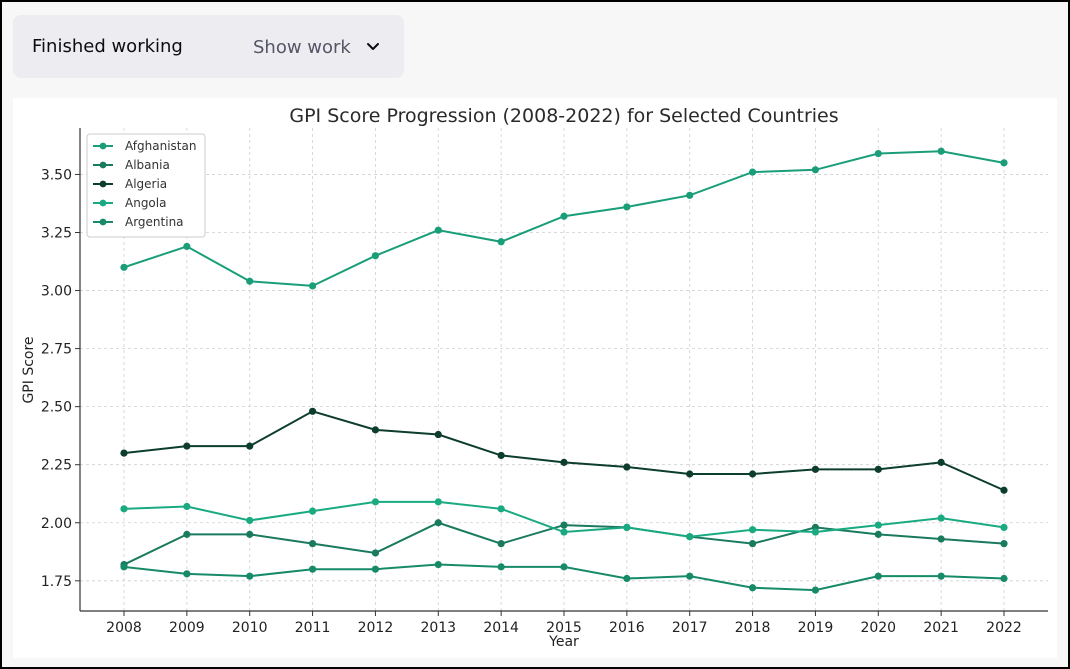  What do you see at coordinates (690, 628) in the screenshot?
I see `x-tick-label: 2017` at bounding box center [690, 628].